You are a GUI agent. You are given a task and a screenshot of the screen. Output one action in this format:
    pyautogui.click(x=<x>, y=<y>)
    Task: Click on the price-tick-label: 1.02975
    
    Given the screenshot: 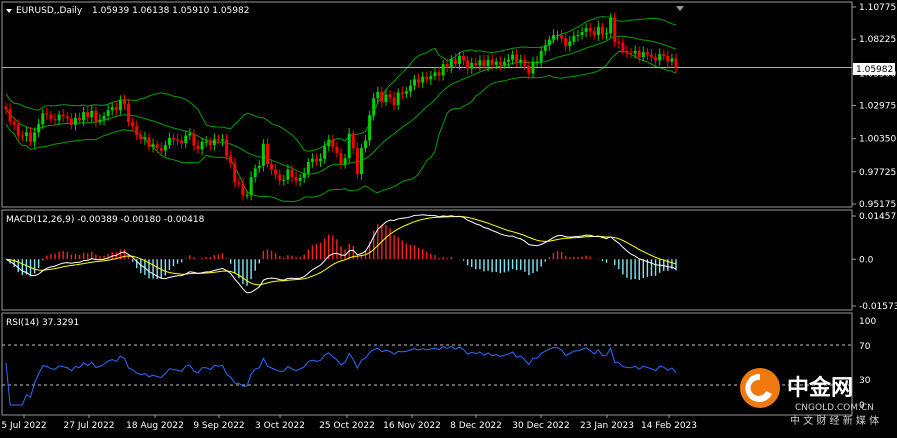 What is the action you would take?
    pyautogui.click(x=877, y=107)
    